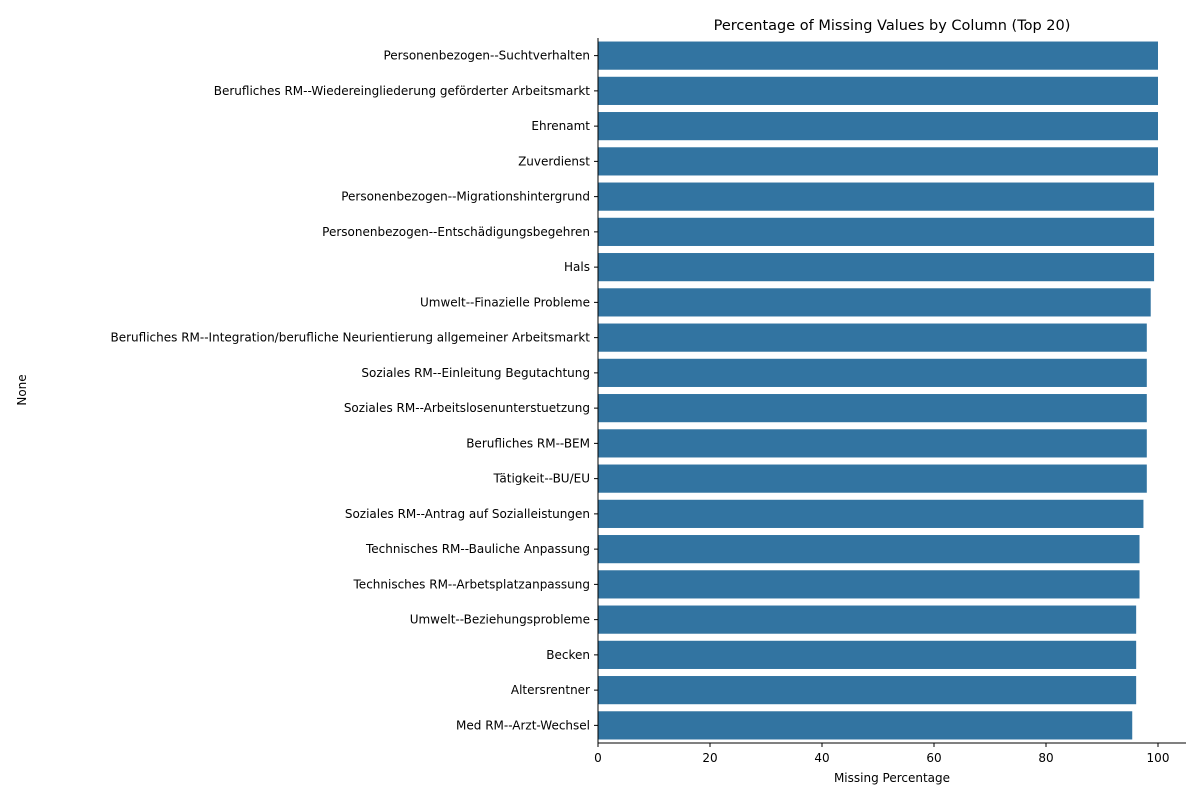  What do you see at coordinates (933, 758) in the screenshot?
I see `x-tick-label: 60` at bounding box center [933, 758].